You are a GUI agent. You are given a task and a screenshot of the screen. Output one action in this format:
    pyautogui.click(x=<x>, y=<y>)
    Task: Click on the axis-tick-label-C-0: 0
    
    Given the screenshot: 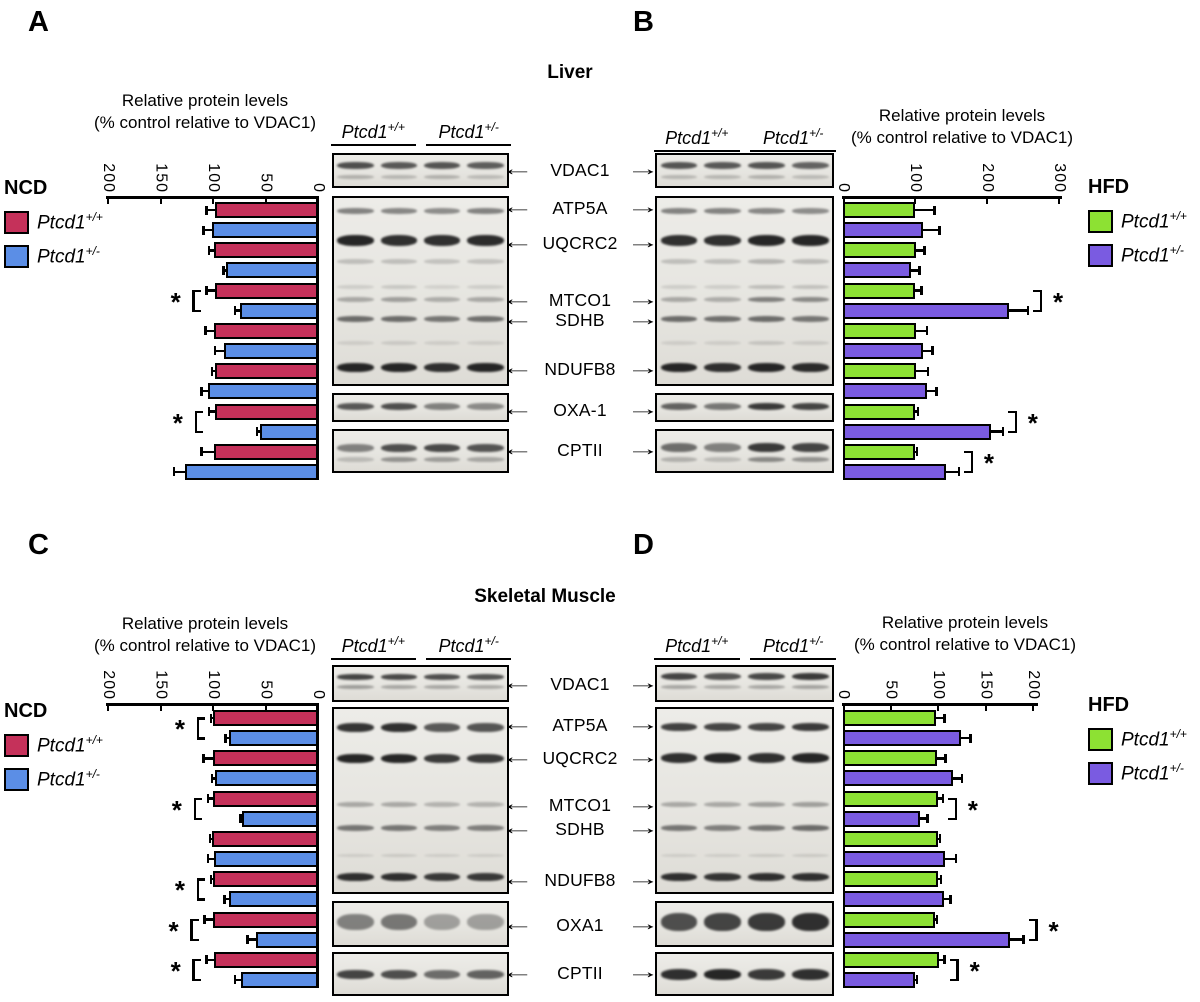 What is the action you would take?
    pyautogui.click(x=318, y=695)
    